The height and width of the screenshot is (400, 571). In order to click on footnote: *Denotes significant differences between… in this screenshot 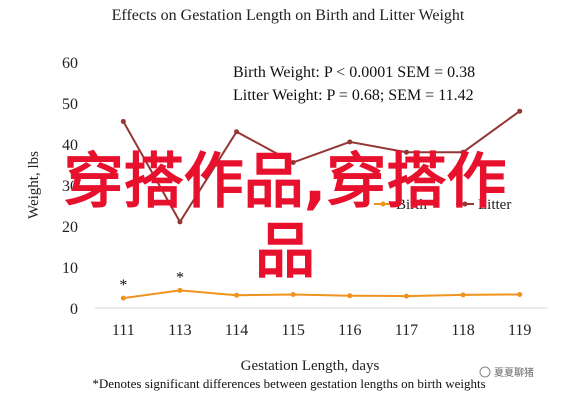, I will do `click(288, 383)`.